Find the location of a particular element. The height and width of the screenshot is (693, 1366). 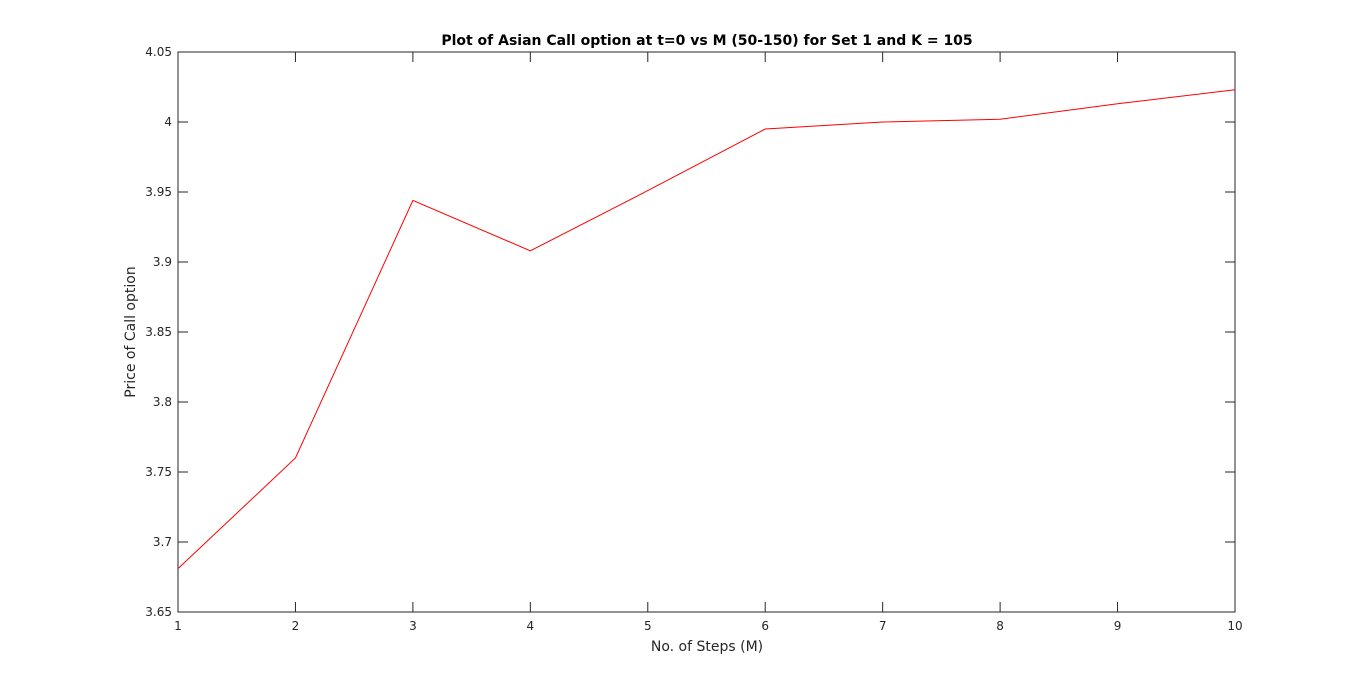

x-tick-label: 9 is located at coordinates (1118, 626).